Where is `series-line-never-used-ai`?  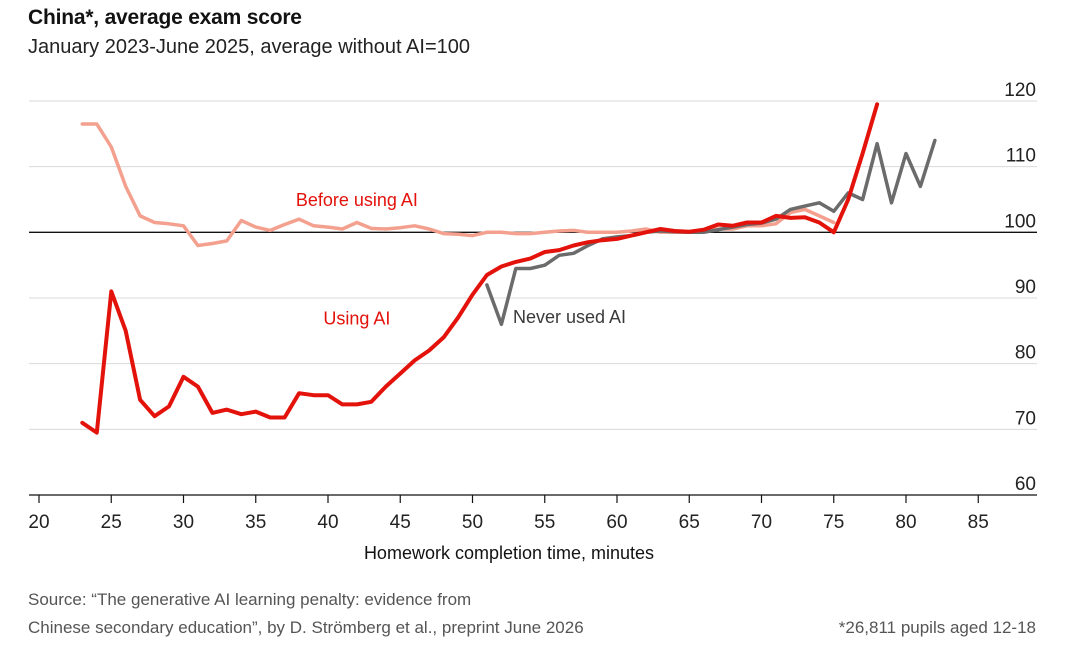 series-line-never-used-ai is located at coordinates (711, 232).